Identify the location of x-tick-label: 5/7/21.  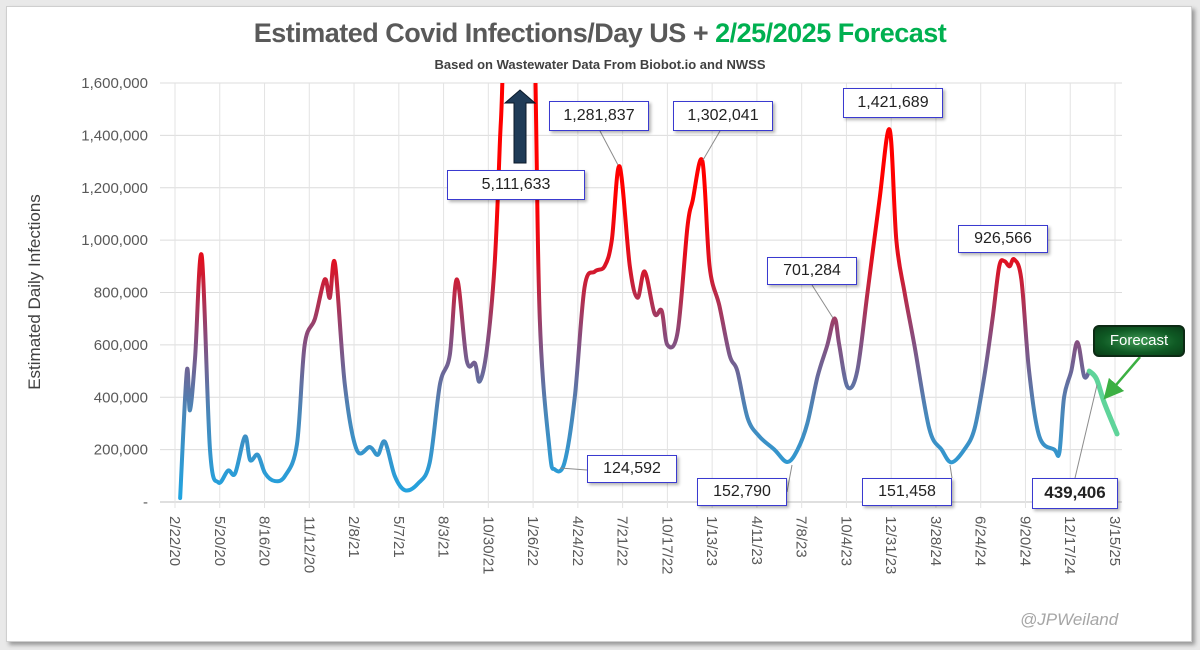
(398, 537).